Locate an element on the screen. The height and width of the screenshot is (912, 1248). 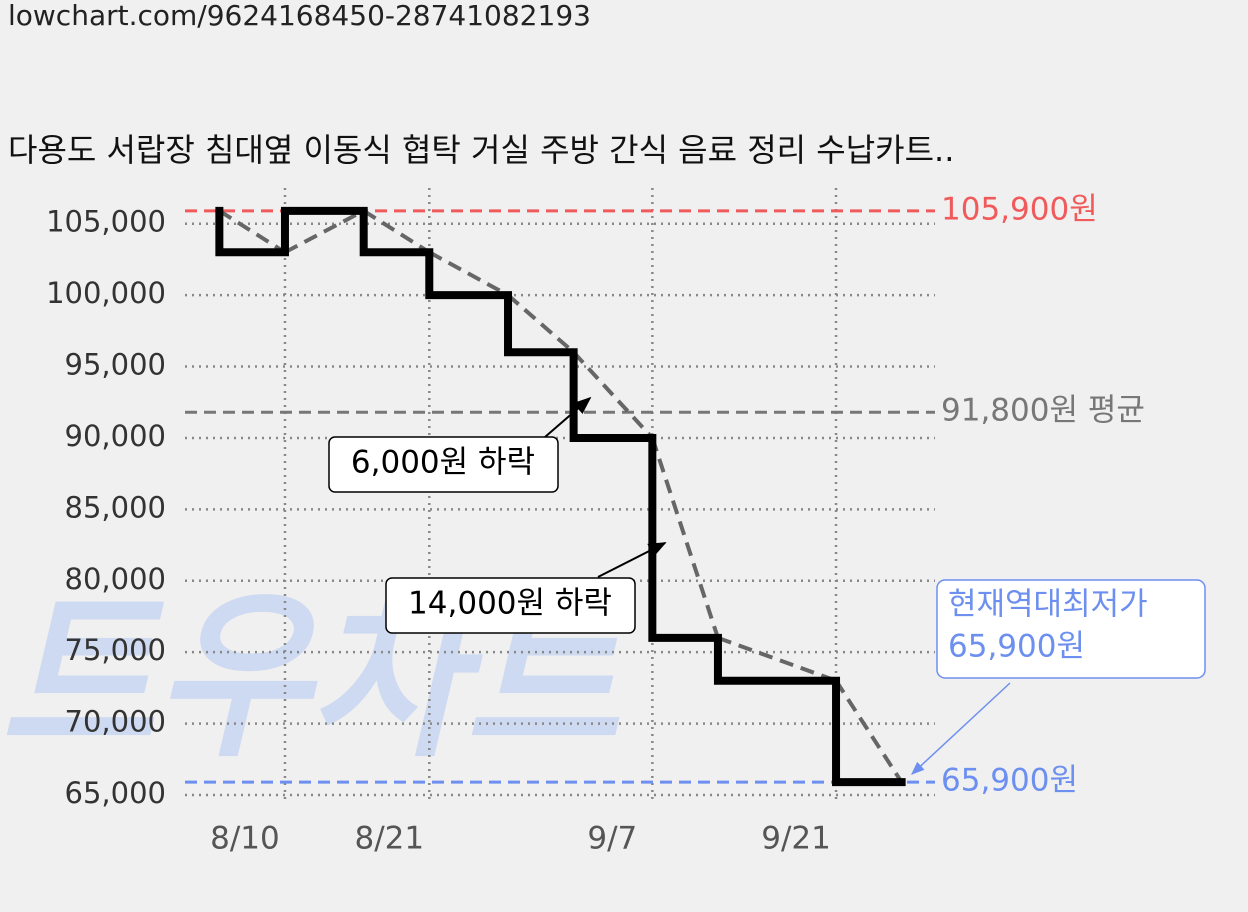
reference-label: 65,900원 is located at coordinates (1009, 781).